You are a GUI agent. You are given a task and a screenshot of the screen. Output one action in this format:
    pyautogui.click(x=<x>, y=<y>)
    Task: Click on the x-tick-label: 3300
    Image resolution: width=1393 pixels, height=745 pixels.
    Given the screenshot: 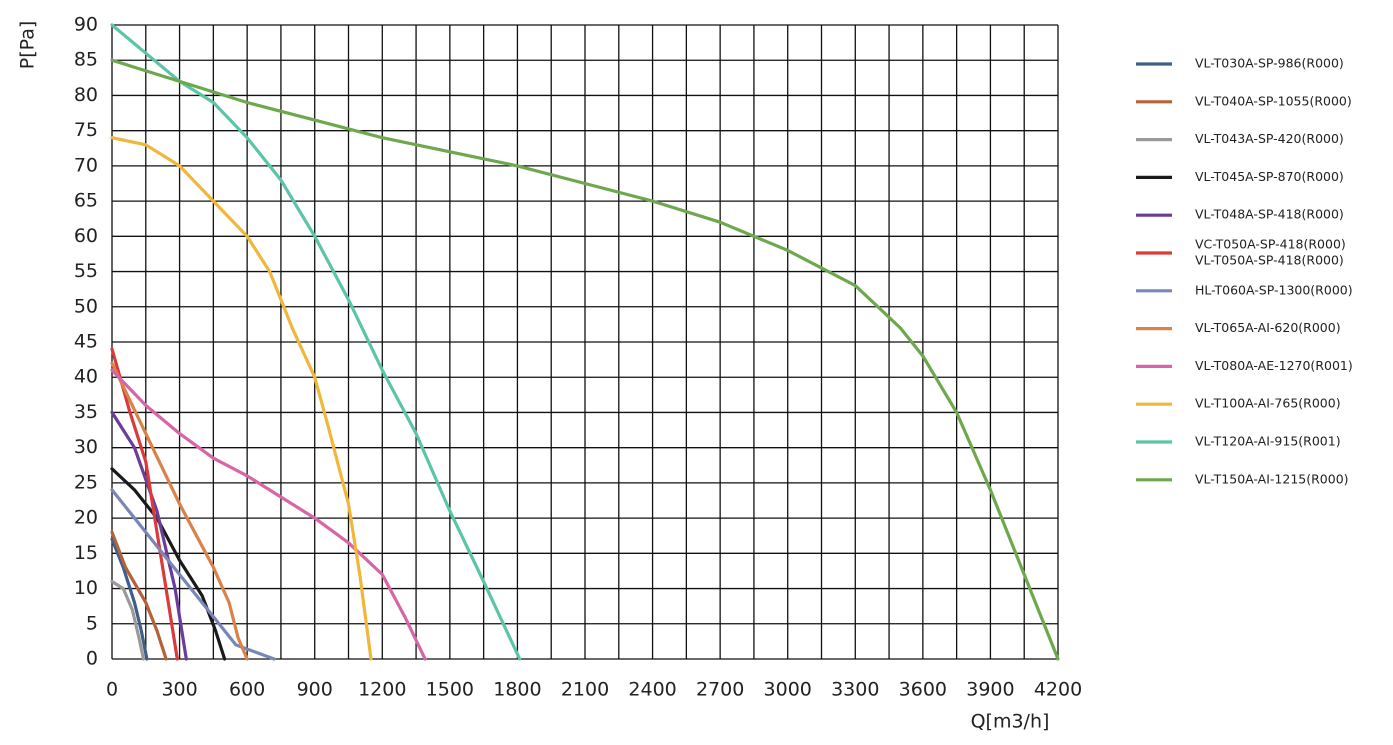 What is the action you would take?
    pyautogui.click(x=855, y=690)
    